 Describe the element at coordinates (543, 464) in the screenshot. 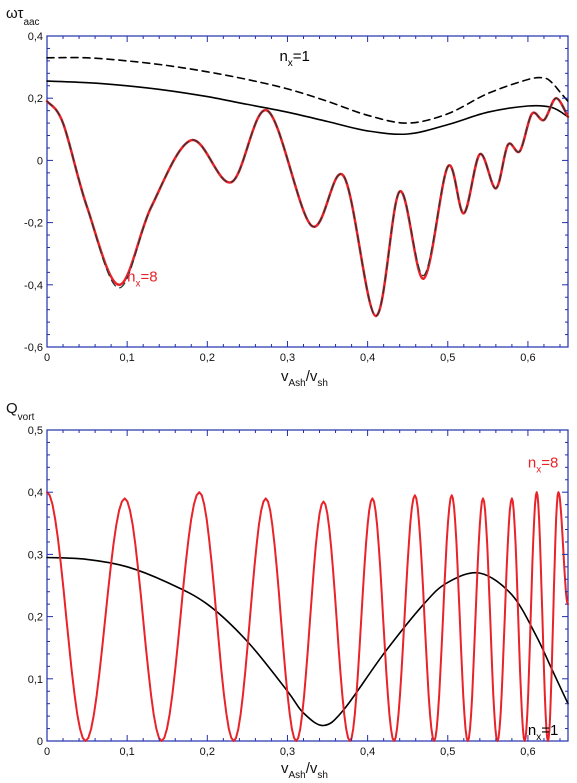

I see `series-annotation-0: nx=8` at that location.